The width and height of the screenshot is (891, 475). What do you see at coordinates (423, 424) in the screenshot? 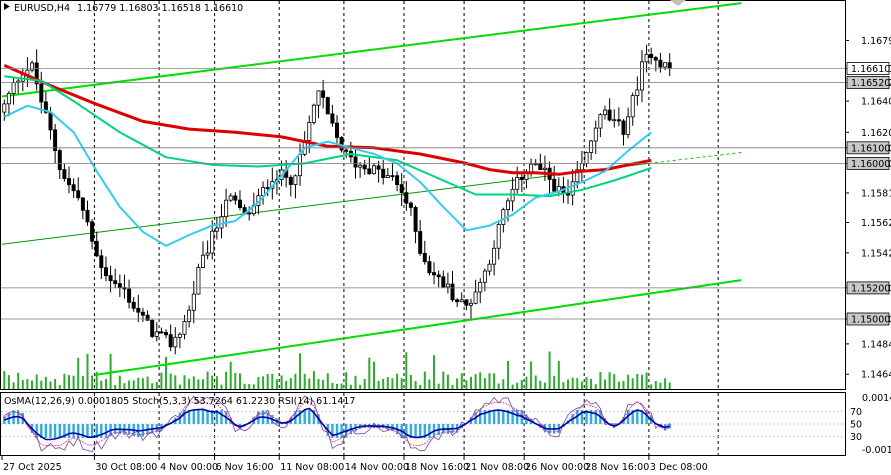
I see `oscillator-panel-frame` at bounding box center [423, 424].